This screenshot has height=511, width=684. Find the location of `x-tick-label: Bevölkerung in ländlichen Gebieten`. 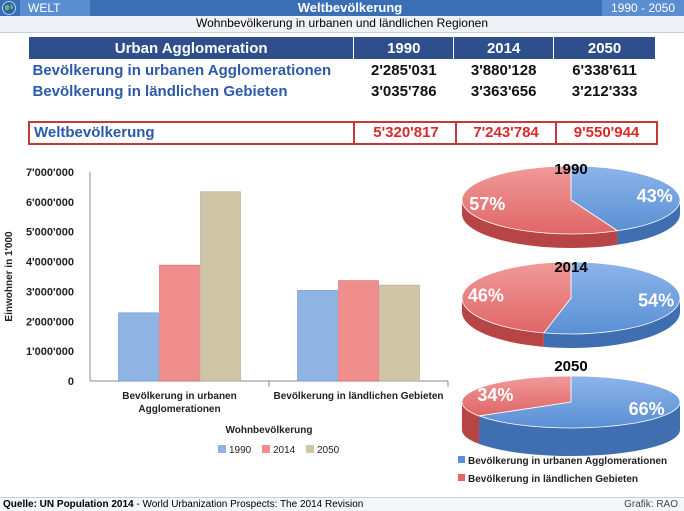

x-tick-label: Bevölkerung in ländlichen Gebieten is located at coordinates (358, 396).